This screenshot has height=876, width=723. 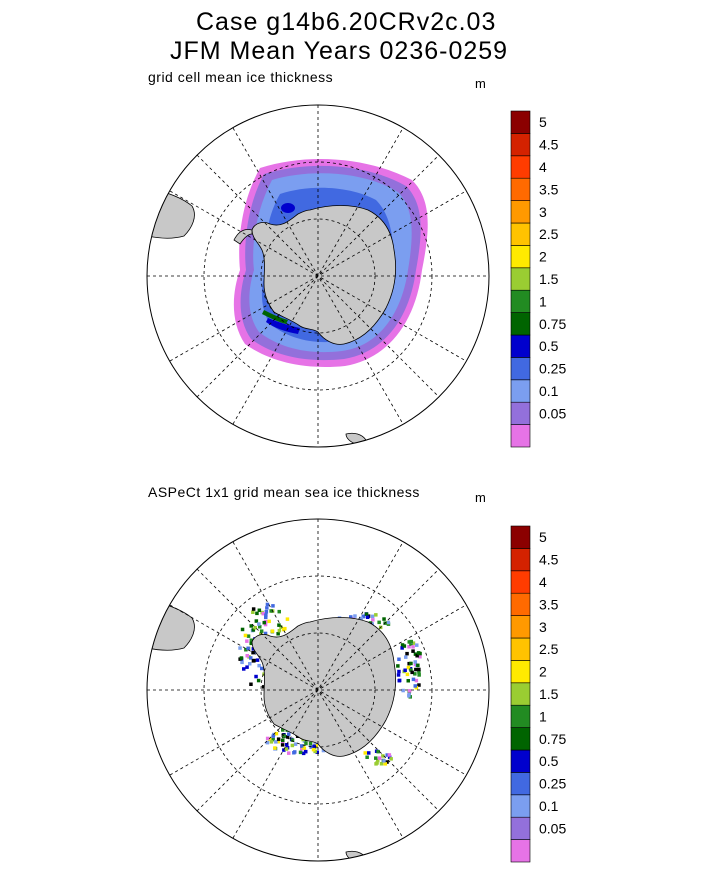 I want to click on peninsula, so click(x=243, y=237).